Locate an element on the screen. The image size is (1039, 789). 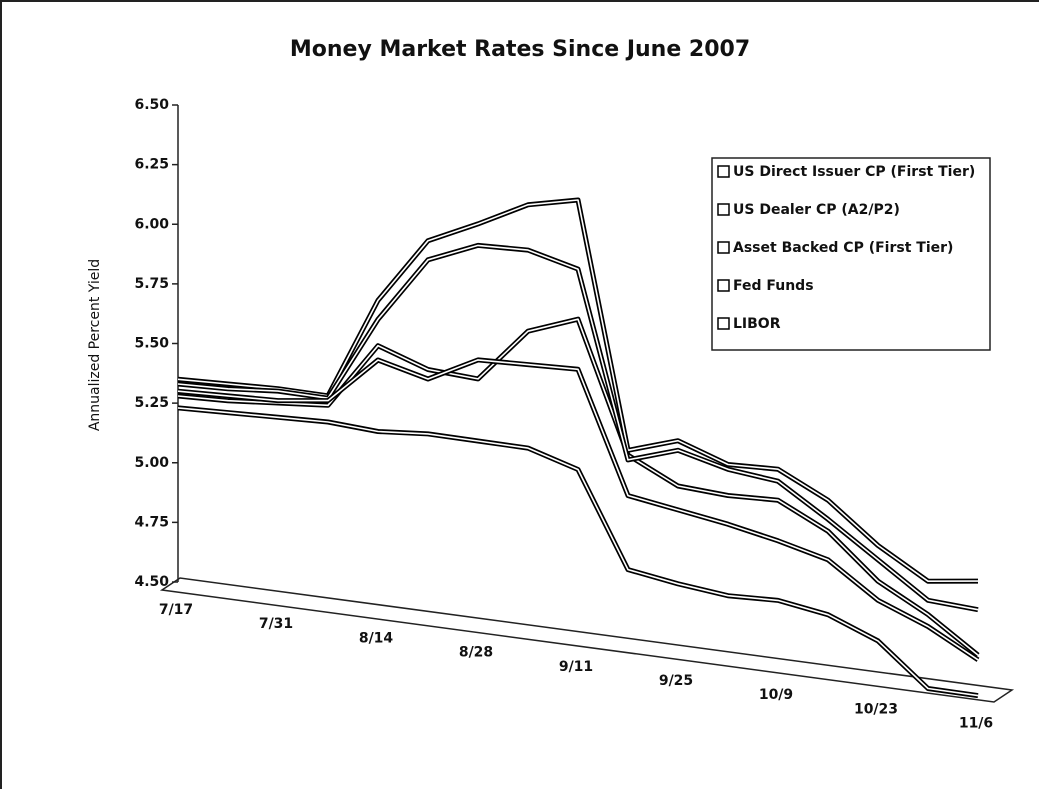
y-tick-label: 4.75 is located at coordinates (151, 522).